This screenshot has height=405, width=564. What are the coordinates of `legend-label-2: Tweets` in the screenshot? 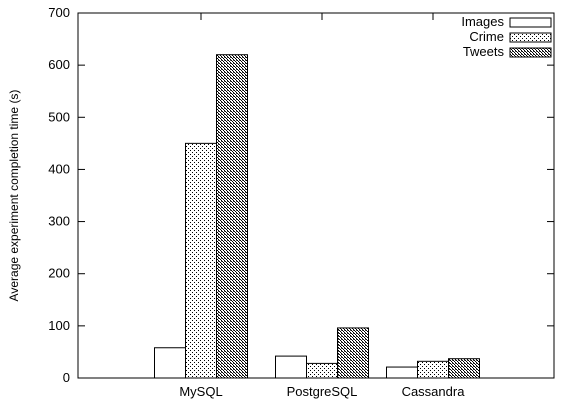 It's located at (484, 51).